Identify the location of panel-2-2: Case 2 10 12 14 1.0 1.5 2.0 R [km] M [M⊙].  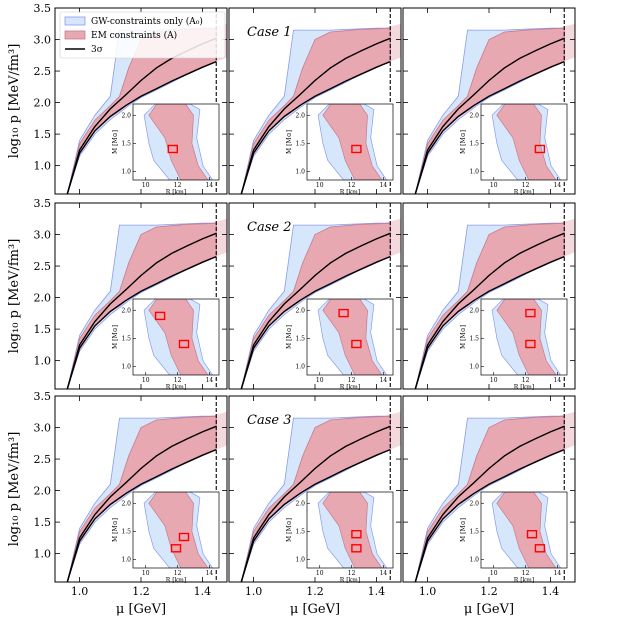
(315, 296).